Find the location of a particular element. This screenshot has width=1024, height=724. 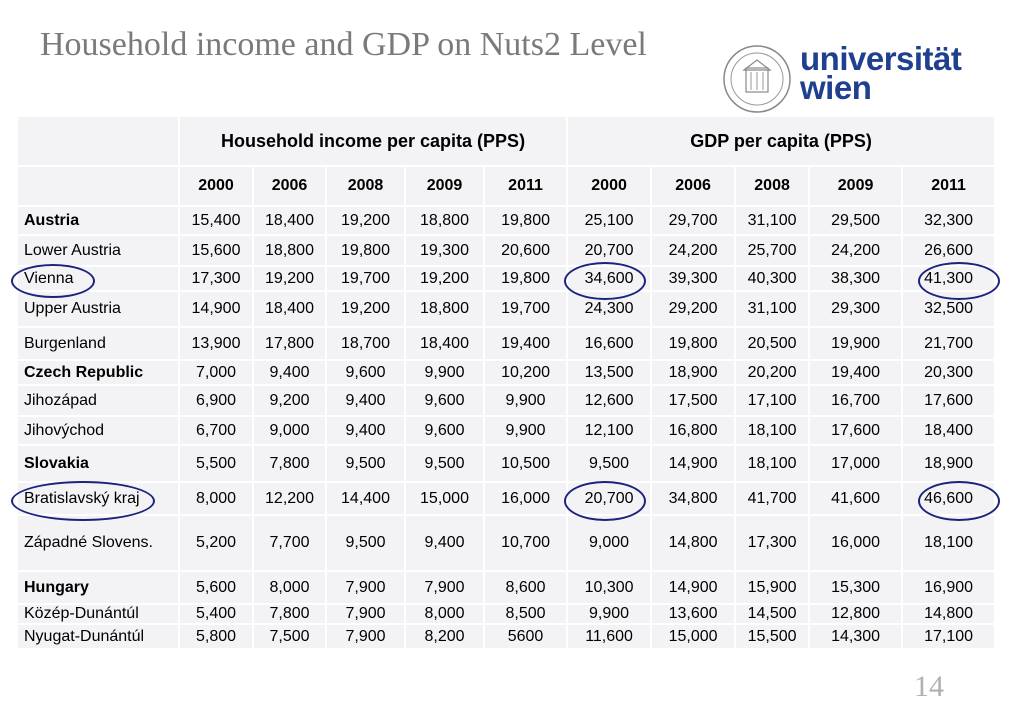

table-cell: 9,400 is located at coordinates (365, 430).